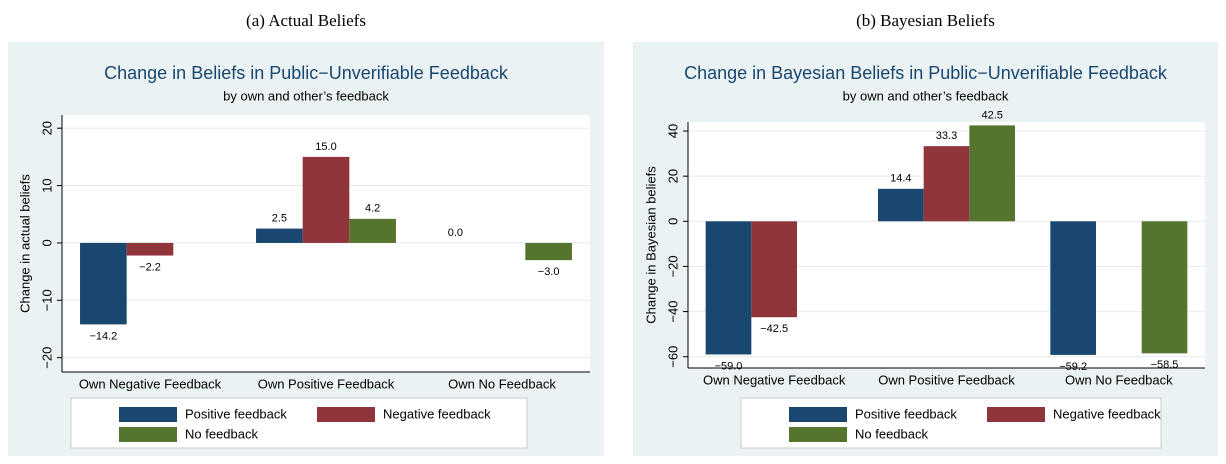 The height and width of the screenshot is (464, 1226). I want to click on value-label: 33.3, so click(946, 136).